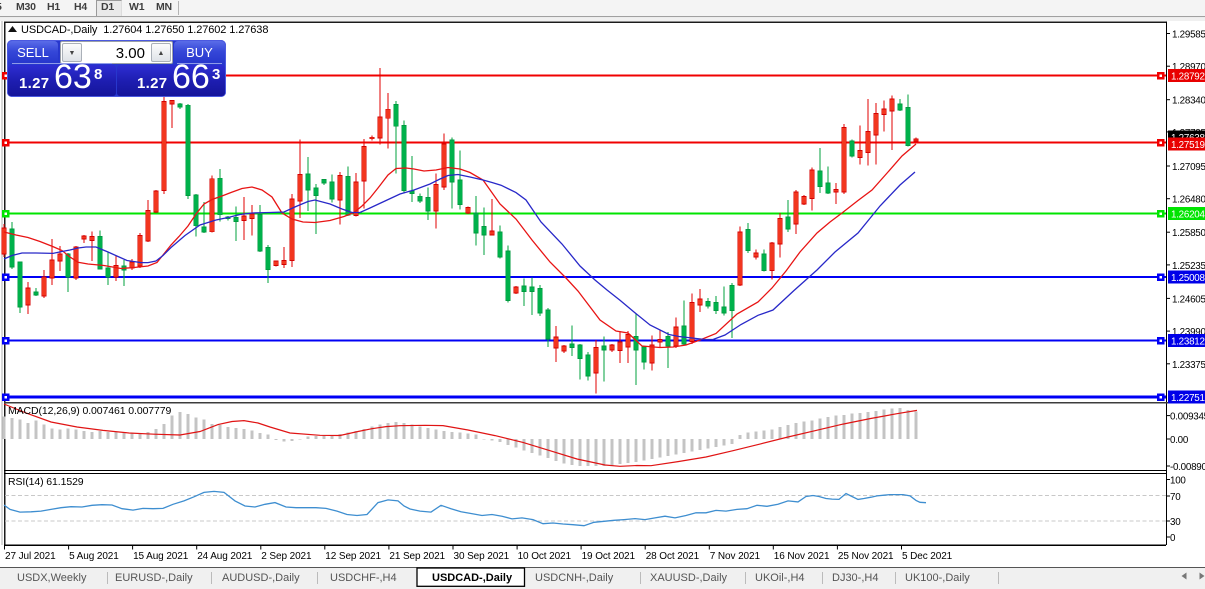 Image resolution: width=1205 pixels, height=589 pixels. I want to click on svg-text: 100, so click(1178, 481).